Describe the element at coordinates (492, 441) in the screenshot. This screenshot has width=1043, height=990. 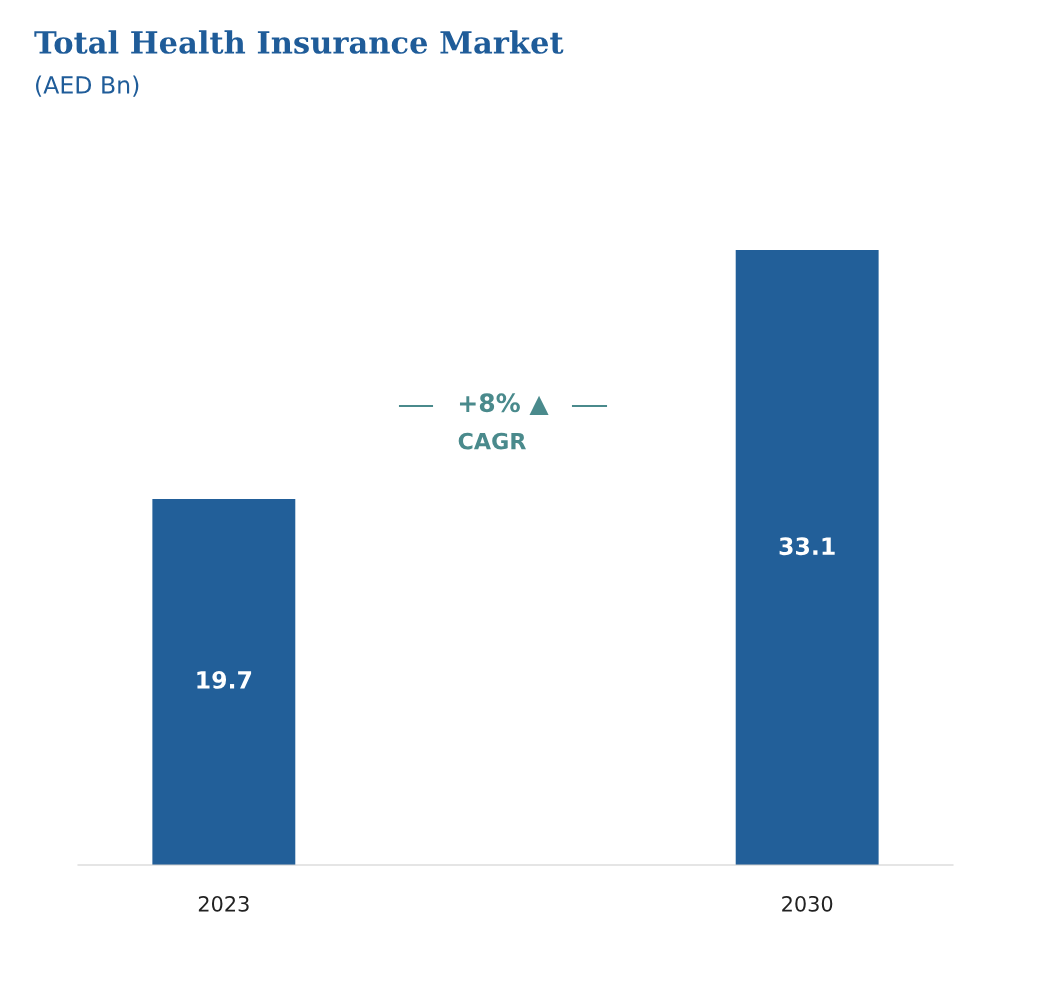
I see `annotation: CAGR` at that location.